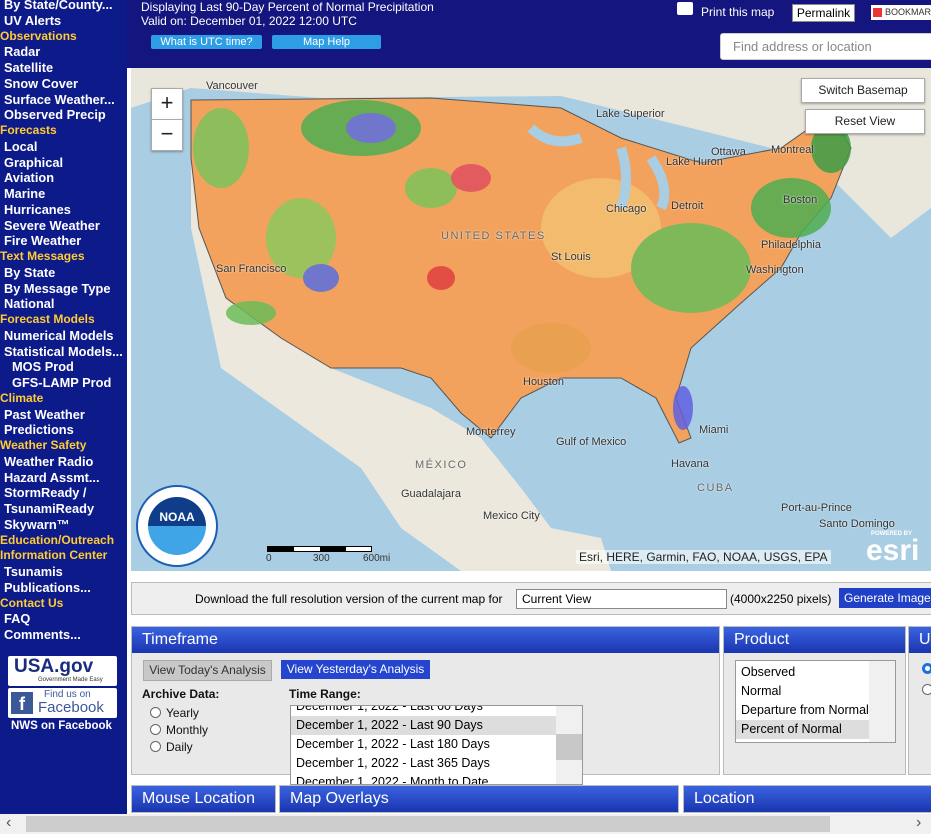 This screenshot has width=931, height=834. Describe the element at coordinates (17, 619) in the screenshot. I see `nav-link: FAQ` at that location.